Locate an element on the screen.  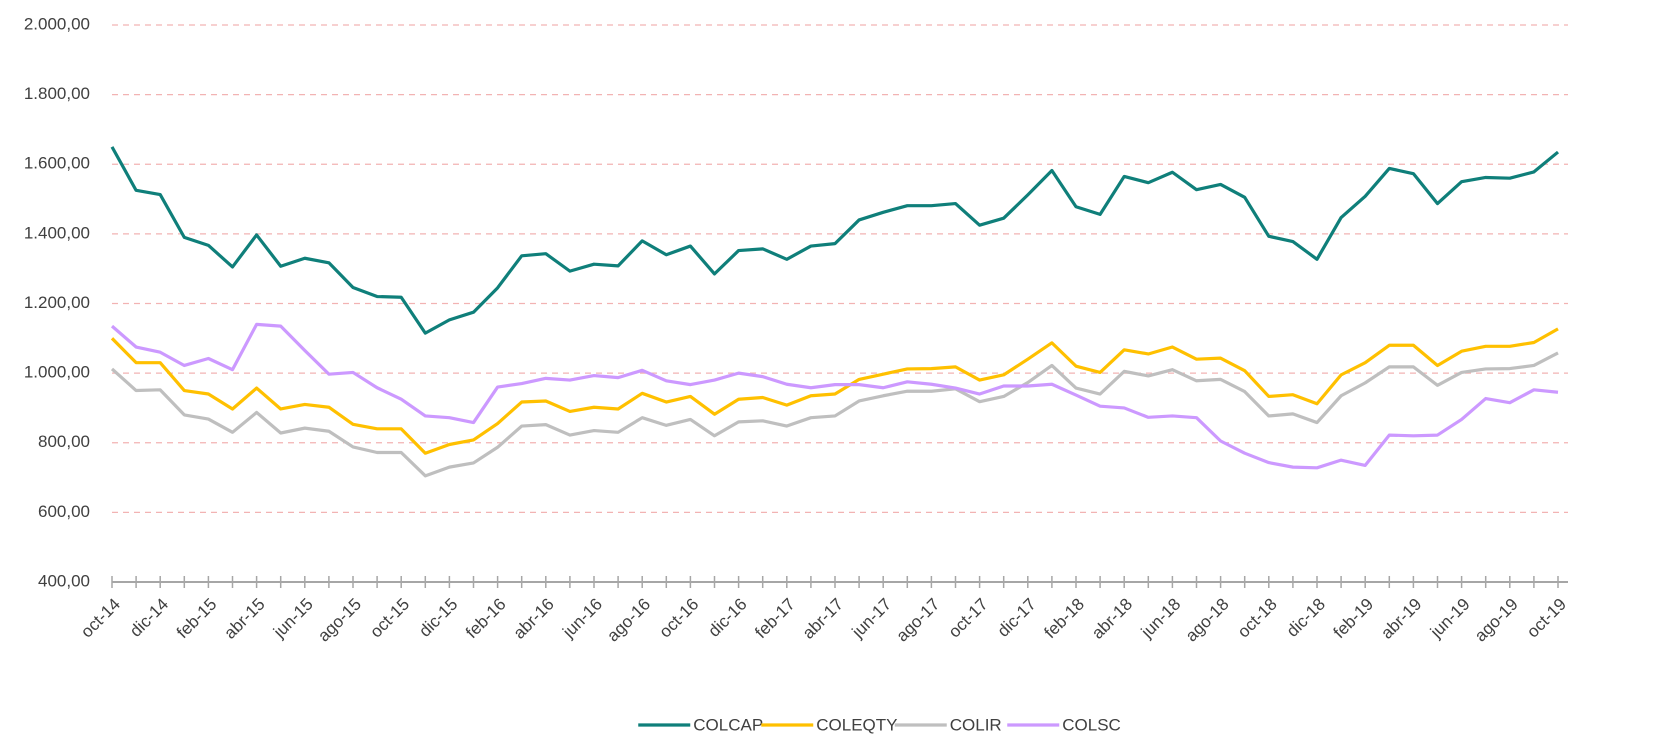
x-tick-label: abr-17 is located at coordinates (823, 619).